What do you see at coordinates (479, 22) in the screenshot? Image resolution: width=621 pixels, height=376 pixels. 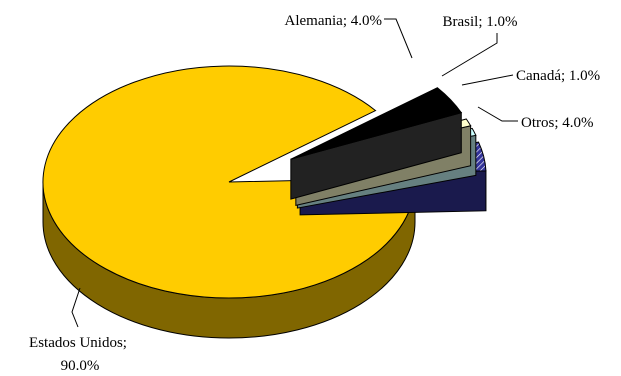 I see `label-brasil: Brasil; 1.0%` at bounding box center [479, 22].